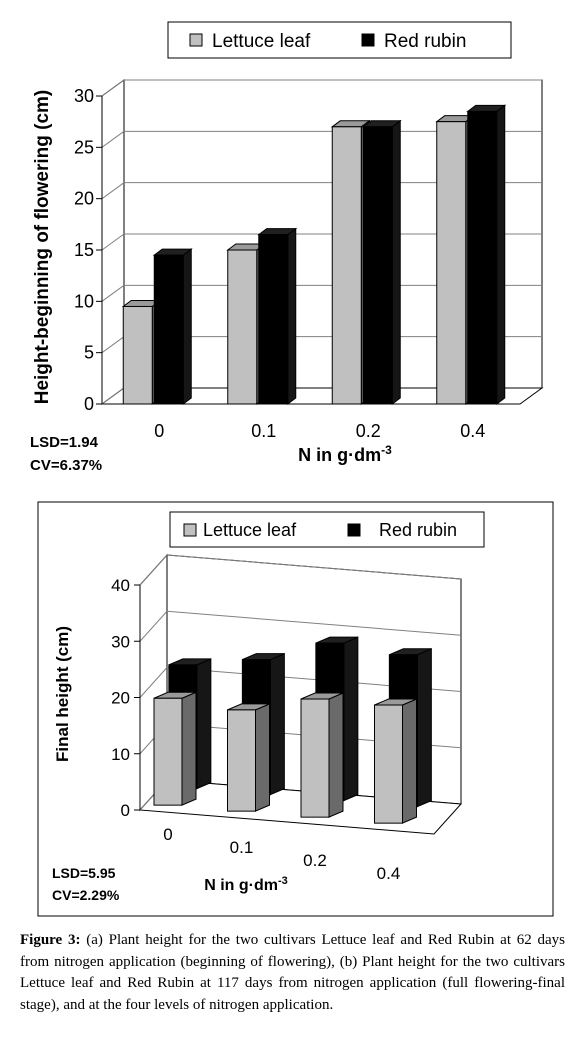  I want to click on x-axis-title-a: N in g·dm-3, so click(345, 454).